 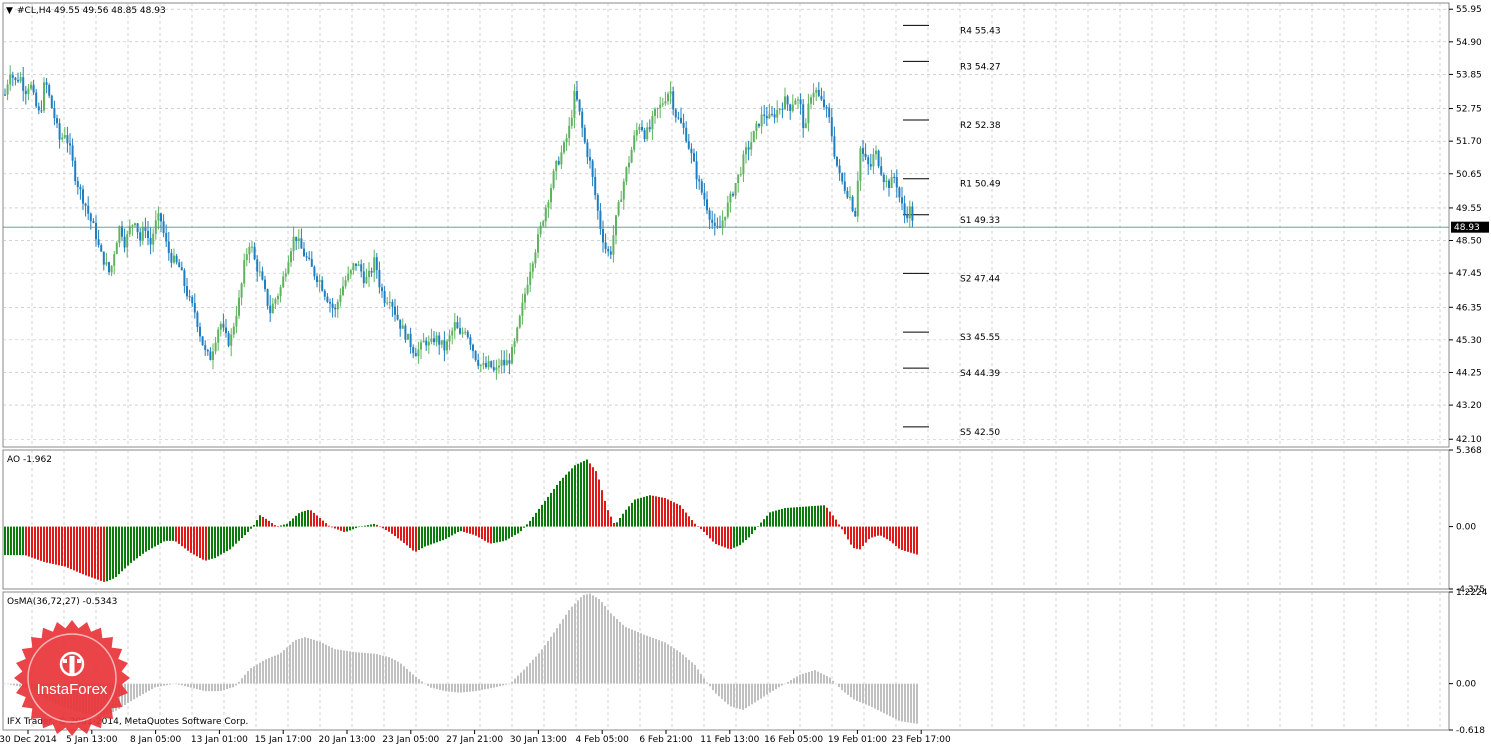 I want to click on x-tick-label: 16 Feb 05:00, so click(x=793, y=740).